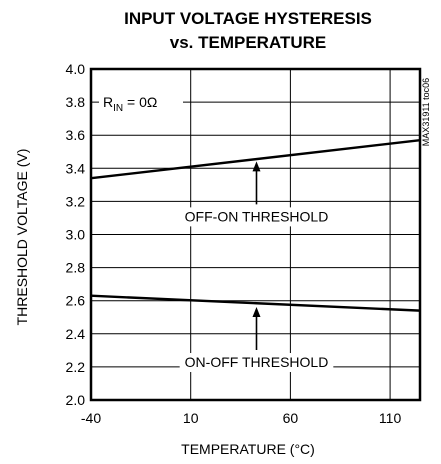  What do you see at coordinates (91, 418) in the screenshot?
I see `x-tick-label: -40` at bounding box center [91, 418].